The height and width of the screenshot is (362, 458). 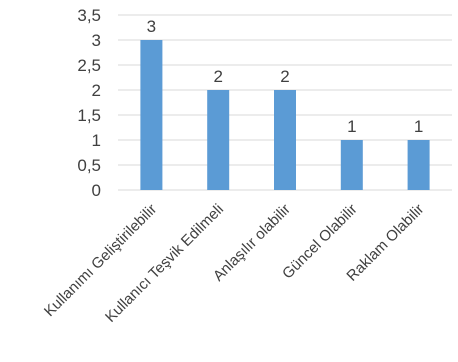 I want to click on y-tick-label: 0,5, so click(x=89, y=165).